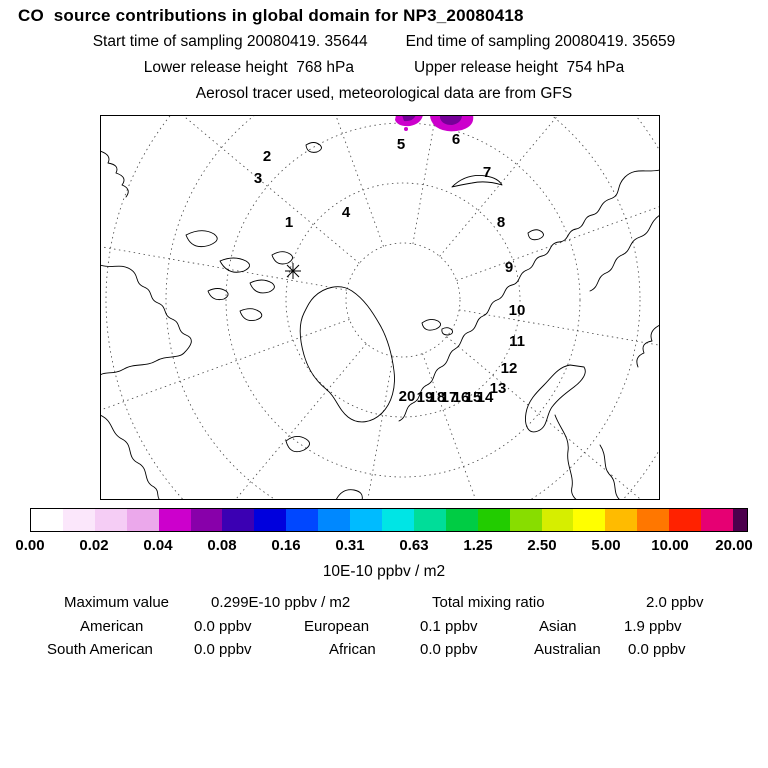  What do you see at coordinates (222, 545) in the screenshot?
I see `colorbar-tick-label: 0.08` at bounding box center [222, 545].